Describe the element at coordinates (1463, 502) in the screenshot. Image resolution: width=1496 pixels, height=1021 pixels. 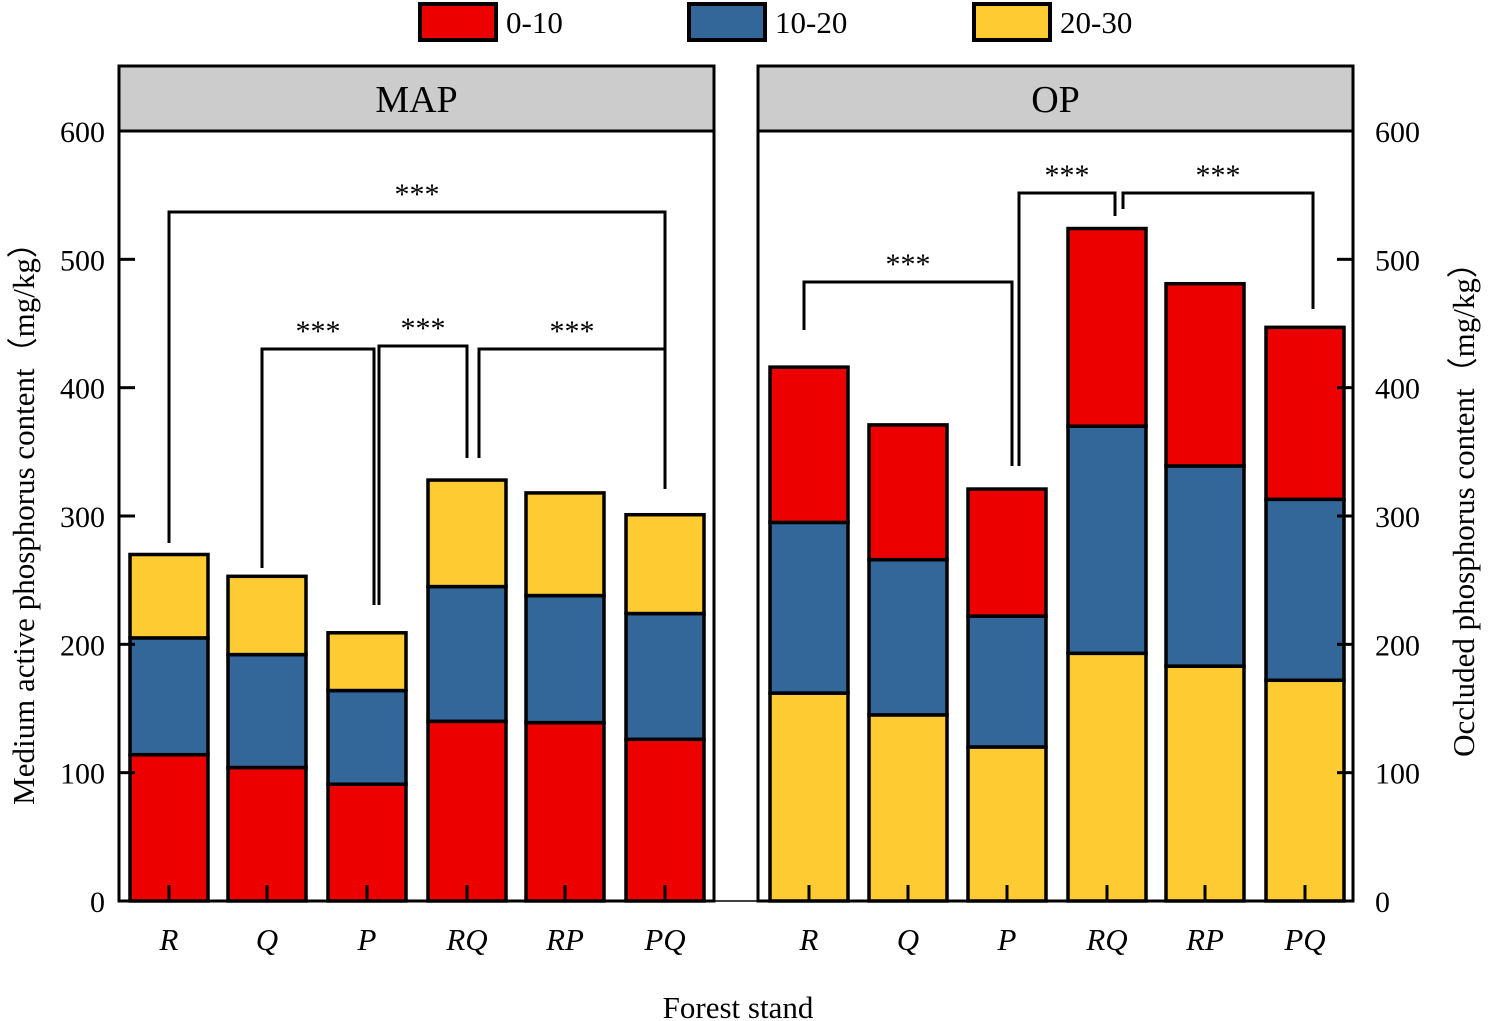
I see `y-axis-title-right: Occluded phosphorus content（mg/kg）` at that location.